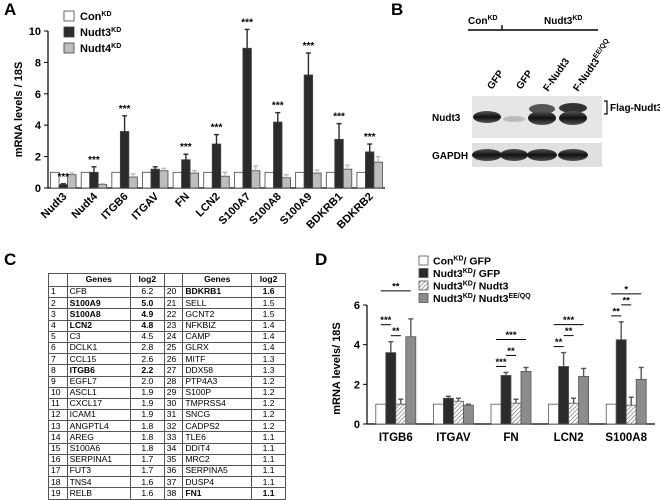 This screenshot has width=660, height=500. I want to click on table-cell: 4.9, so click(147, 314).